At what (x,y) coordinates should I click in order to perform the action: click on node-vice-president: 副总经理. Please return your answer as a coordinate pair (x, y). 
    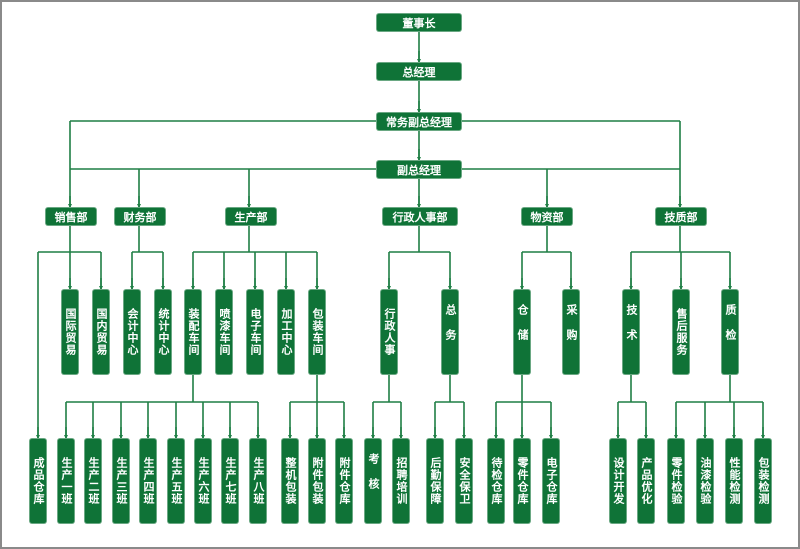
    Looking at the image, I should click on (419, 169).